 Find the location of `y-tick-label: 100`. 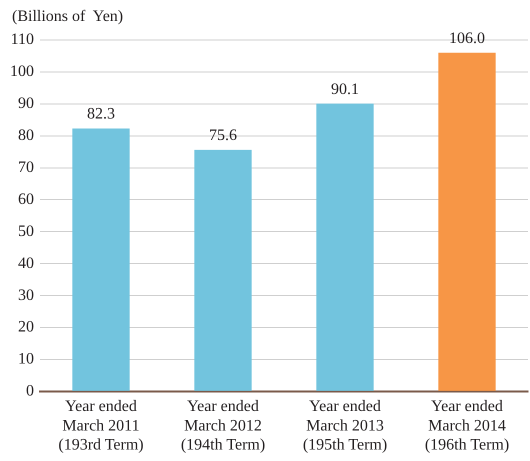

y-tick-label: 100 is located at coordinates (22, 71).